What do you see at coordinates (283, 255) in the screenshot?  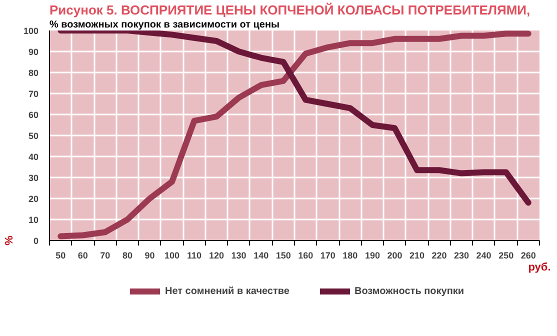 I see `x-tick-label: 150` at bounding box center [283, 255].